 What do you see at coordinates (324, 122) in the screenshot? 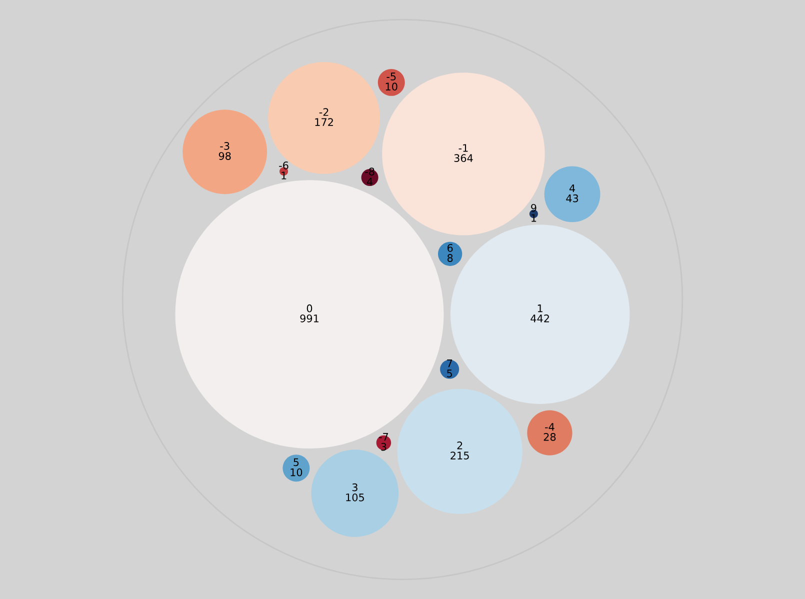
I see `data-label: 172` at bounding box center [324, 122].